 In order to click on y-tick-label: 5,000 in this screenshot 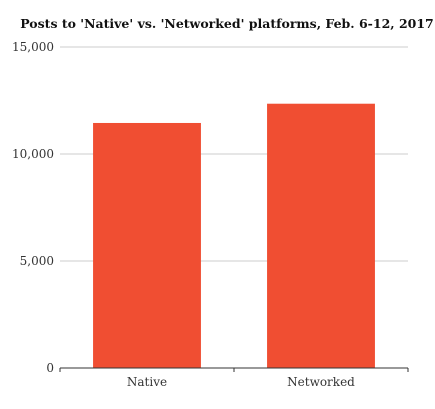, I will do `click(37, 261)`.